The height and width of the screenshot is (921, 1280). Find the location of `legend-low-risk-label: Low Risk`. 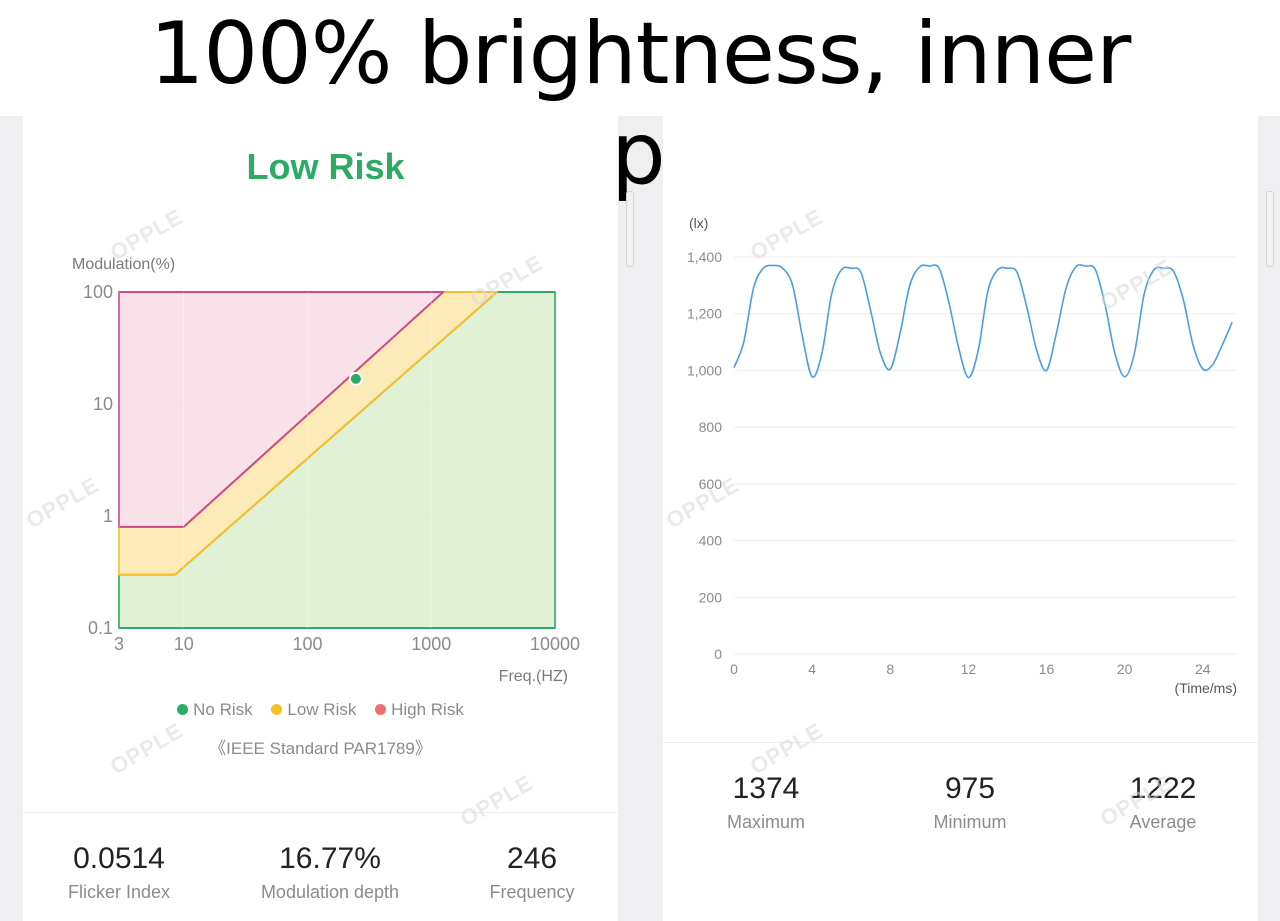

legend-low-risk-label: Low Risk is located at coordinates (322, 709).